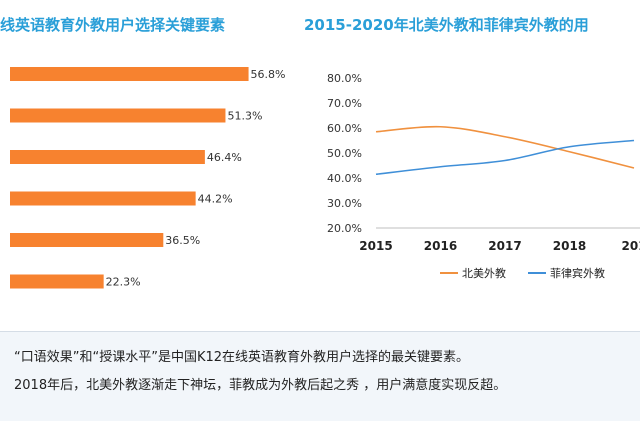  Describe the element at coordinates (504, 246) in the screenshot. I see `x-tick-label-2: 2017` at that location.